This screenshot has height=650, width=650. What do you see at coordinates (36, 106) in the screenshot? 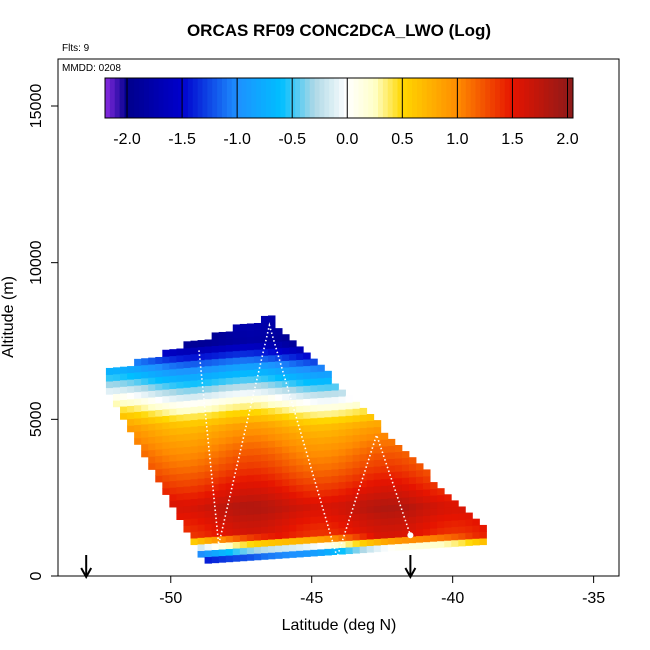
I see `y-tick-label: 15000` at bounding box center [36, 106].